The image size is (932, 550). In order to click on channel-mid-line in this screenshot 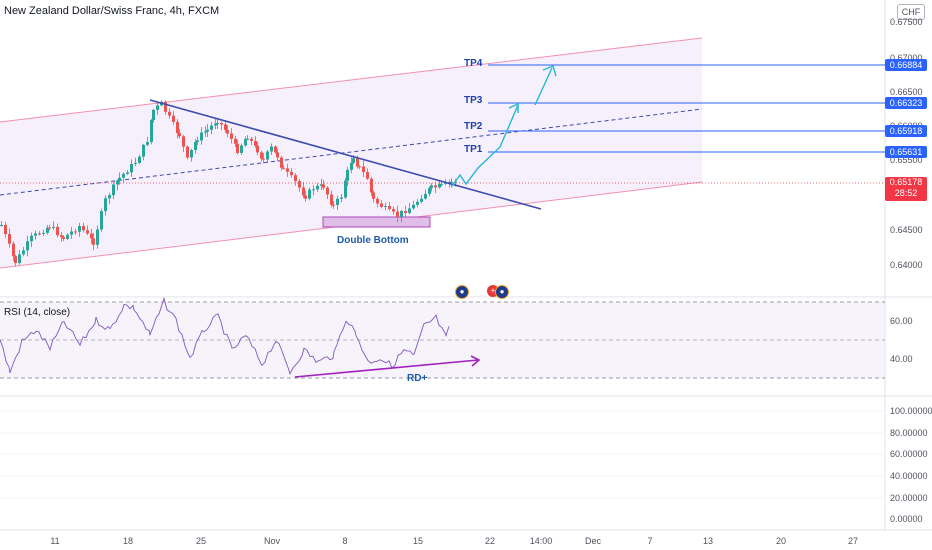, I will do `click(351, 152)`.